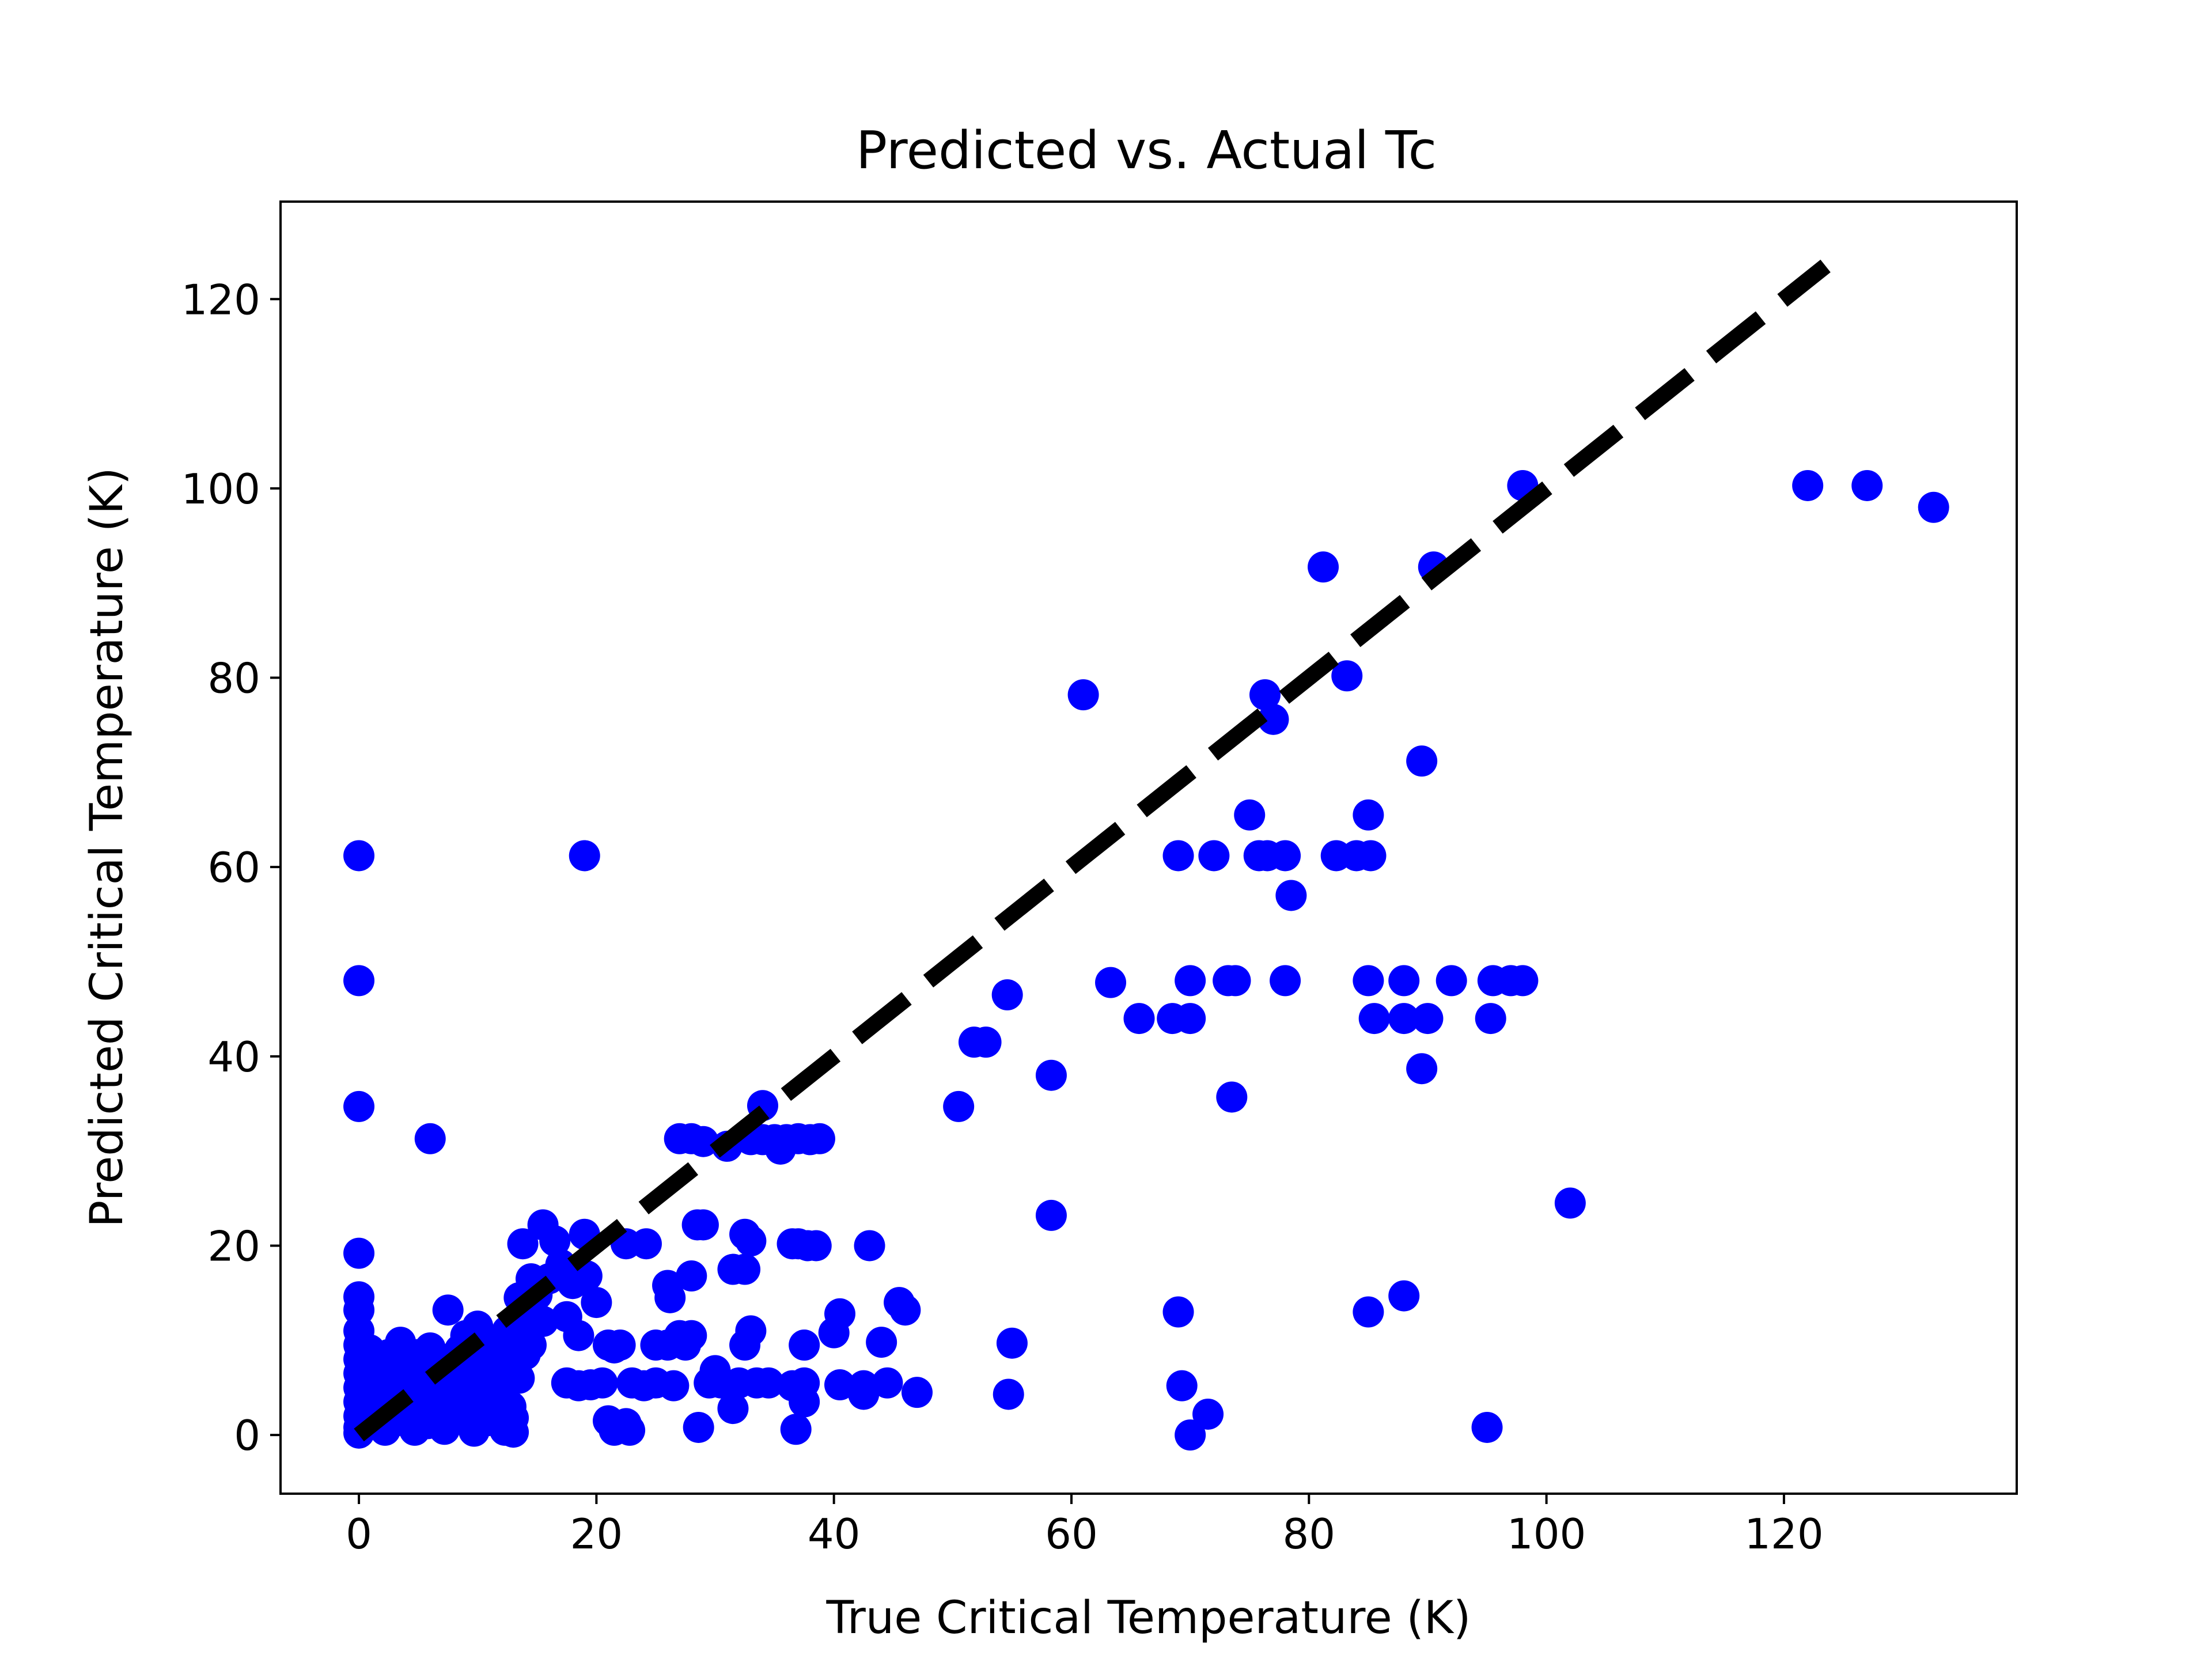 The height and width of the screenshot is (1659, 2212). What do you see at coordinates (107, 847) in the screenshot?
I see `y-axis-label: Predicted Critical Temperature (K)` at bounding box center [107, 847].